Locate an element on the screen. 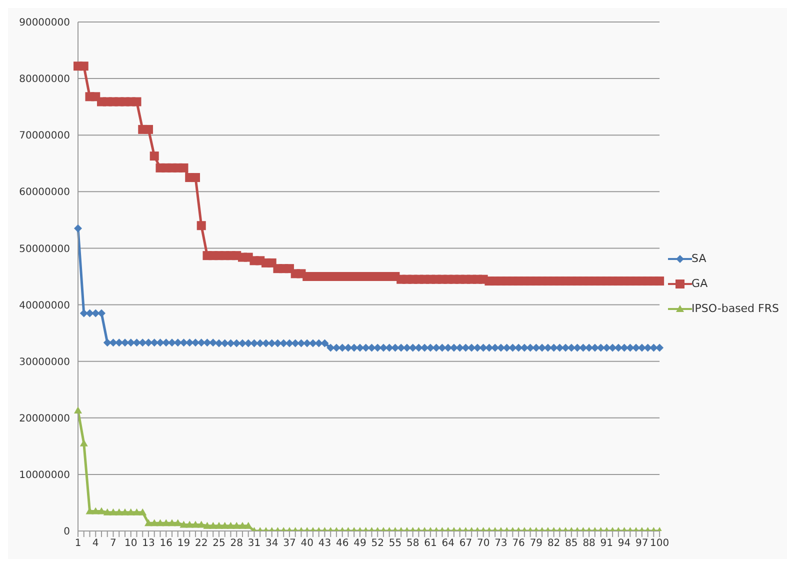 The width and height of the screenshot is (795, 567). x-tick-label: 100 is located at coordinates (660, 544).